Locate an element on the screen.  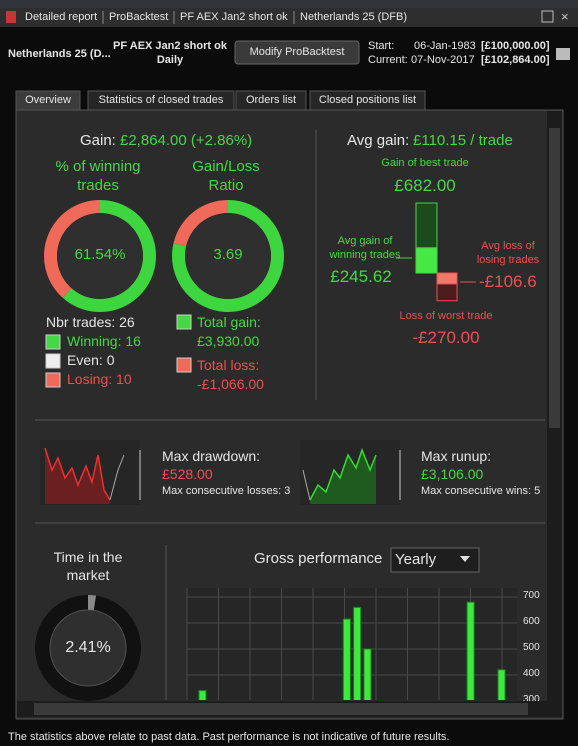
runup: £3,106.00 is located at coordinates (452, 474).